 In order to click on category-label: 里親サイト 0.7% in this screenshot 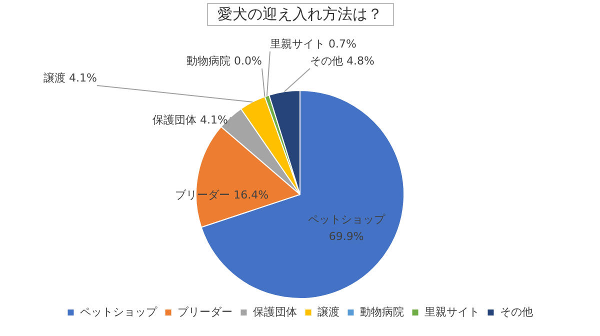, I will do `click(313, 43)`.